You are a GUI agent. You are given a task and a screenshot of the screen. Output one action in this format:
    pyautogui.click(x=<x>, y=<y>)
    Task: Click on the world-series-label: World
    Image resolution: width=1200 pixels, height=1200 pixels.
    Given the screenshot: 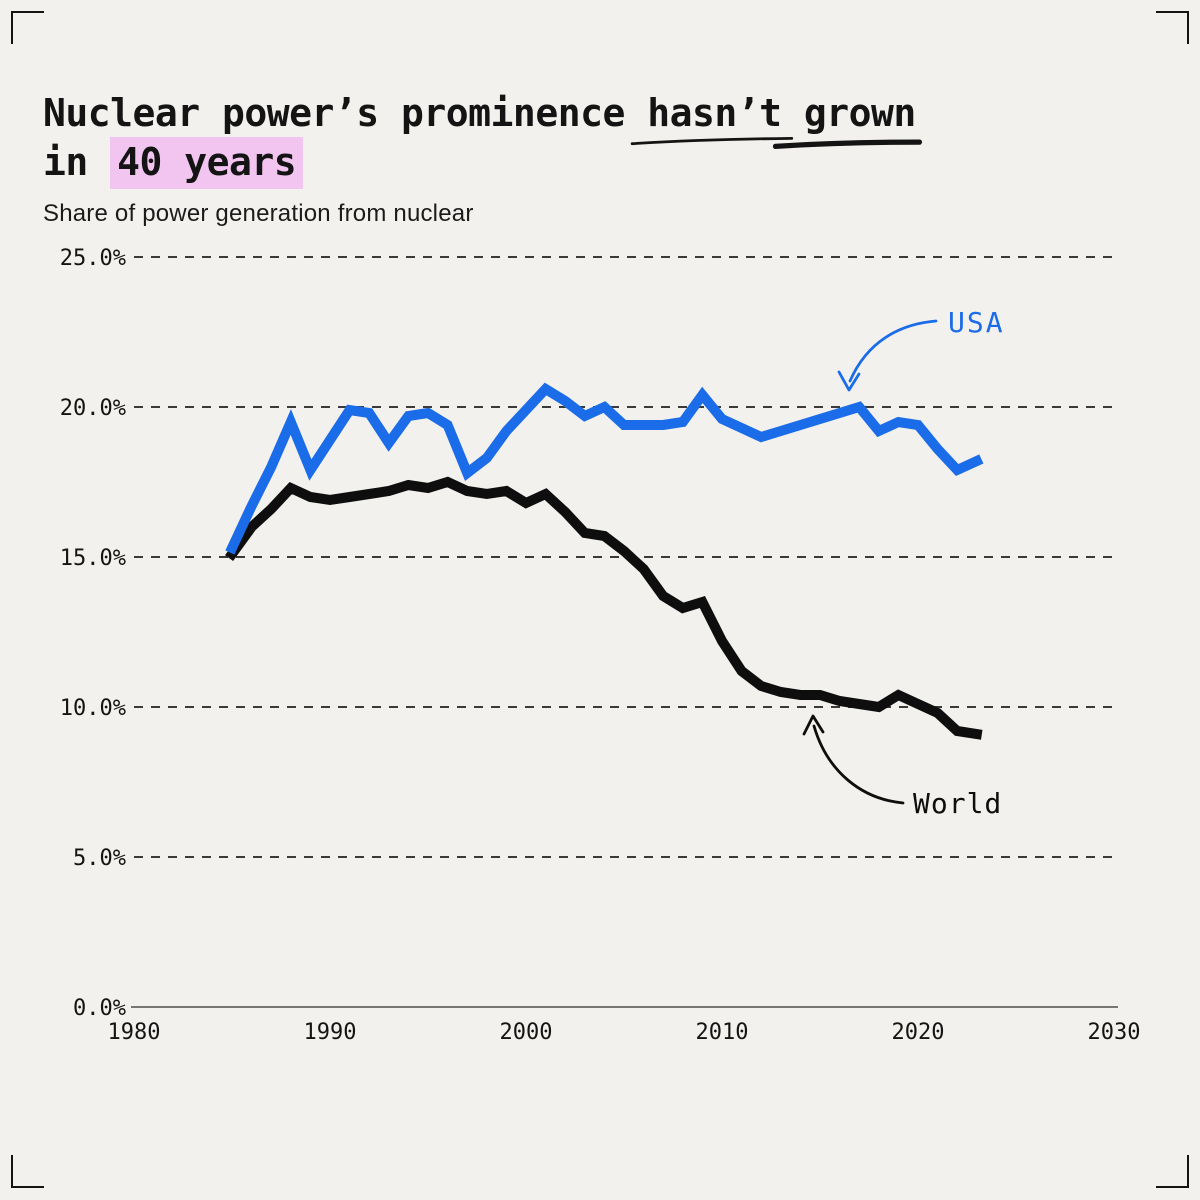 What is the action you would take?
    pyautogui.click(x=957, y=803)
    